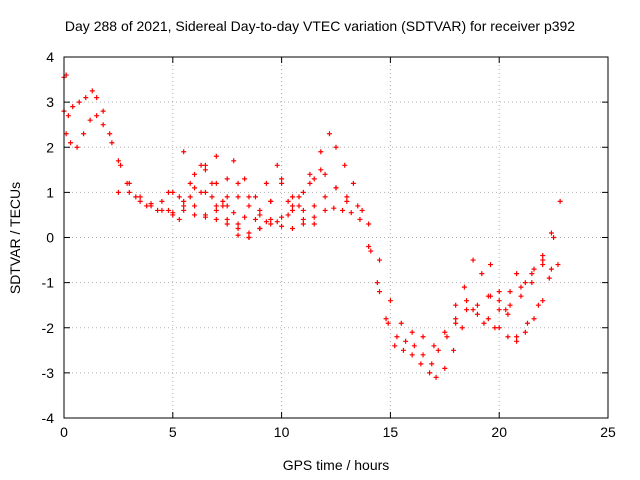 This screenshot has height=480, width=640. I want to click on y-tick-label: -2, so click(48, 328).